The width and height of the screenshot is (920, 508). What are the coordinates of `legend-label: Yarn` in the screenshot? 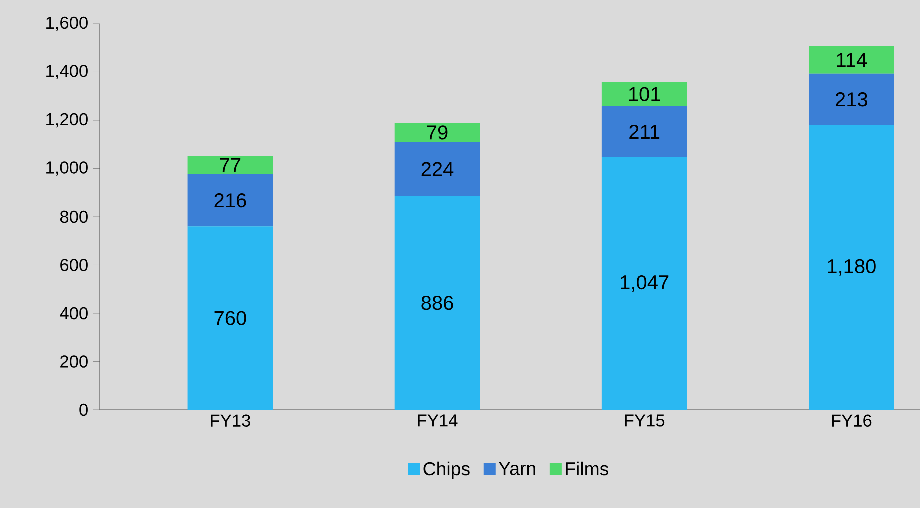 It's located at (517, 469).